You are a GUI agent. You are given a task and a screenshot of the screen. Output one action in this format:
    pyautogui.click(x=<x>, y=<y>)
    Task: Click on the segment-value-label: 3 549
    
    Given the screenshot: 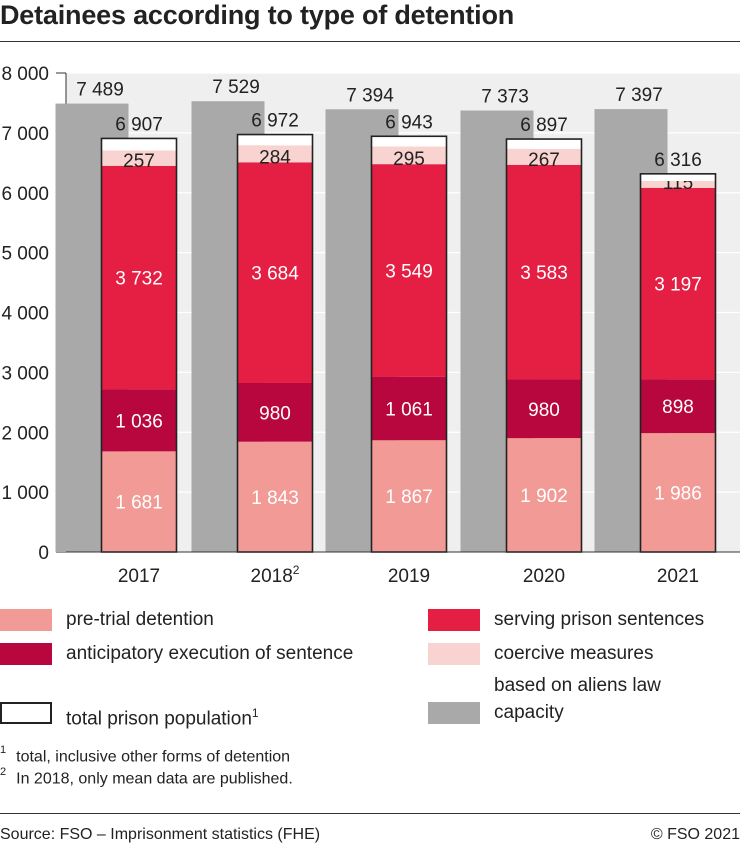 What is the action you would take?
    pyautogui.click(x=409, y=271)
    